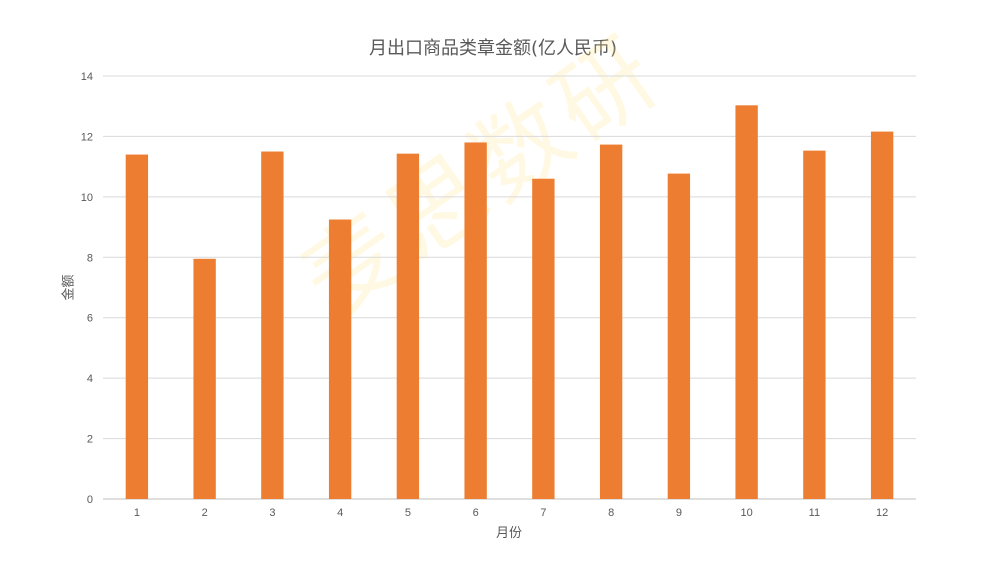 This screenshot has width=986, height=579. I want to click on x-tick-label: 9, so click(679, 513).